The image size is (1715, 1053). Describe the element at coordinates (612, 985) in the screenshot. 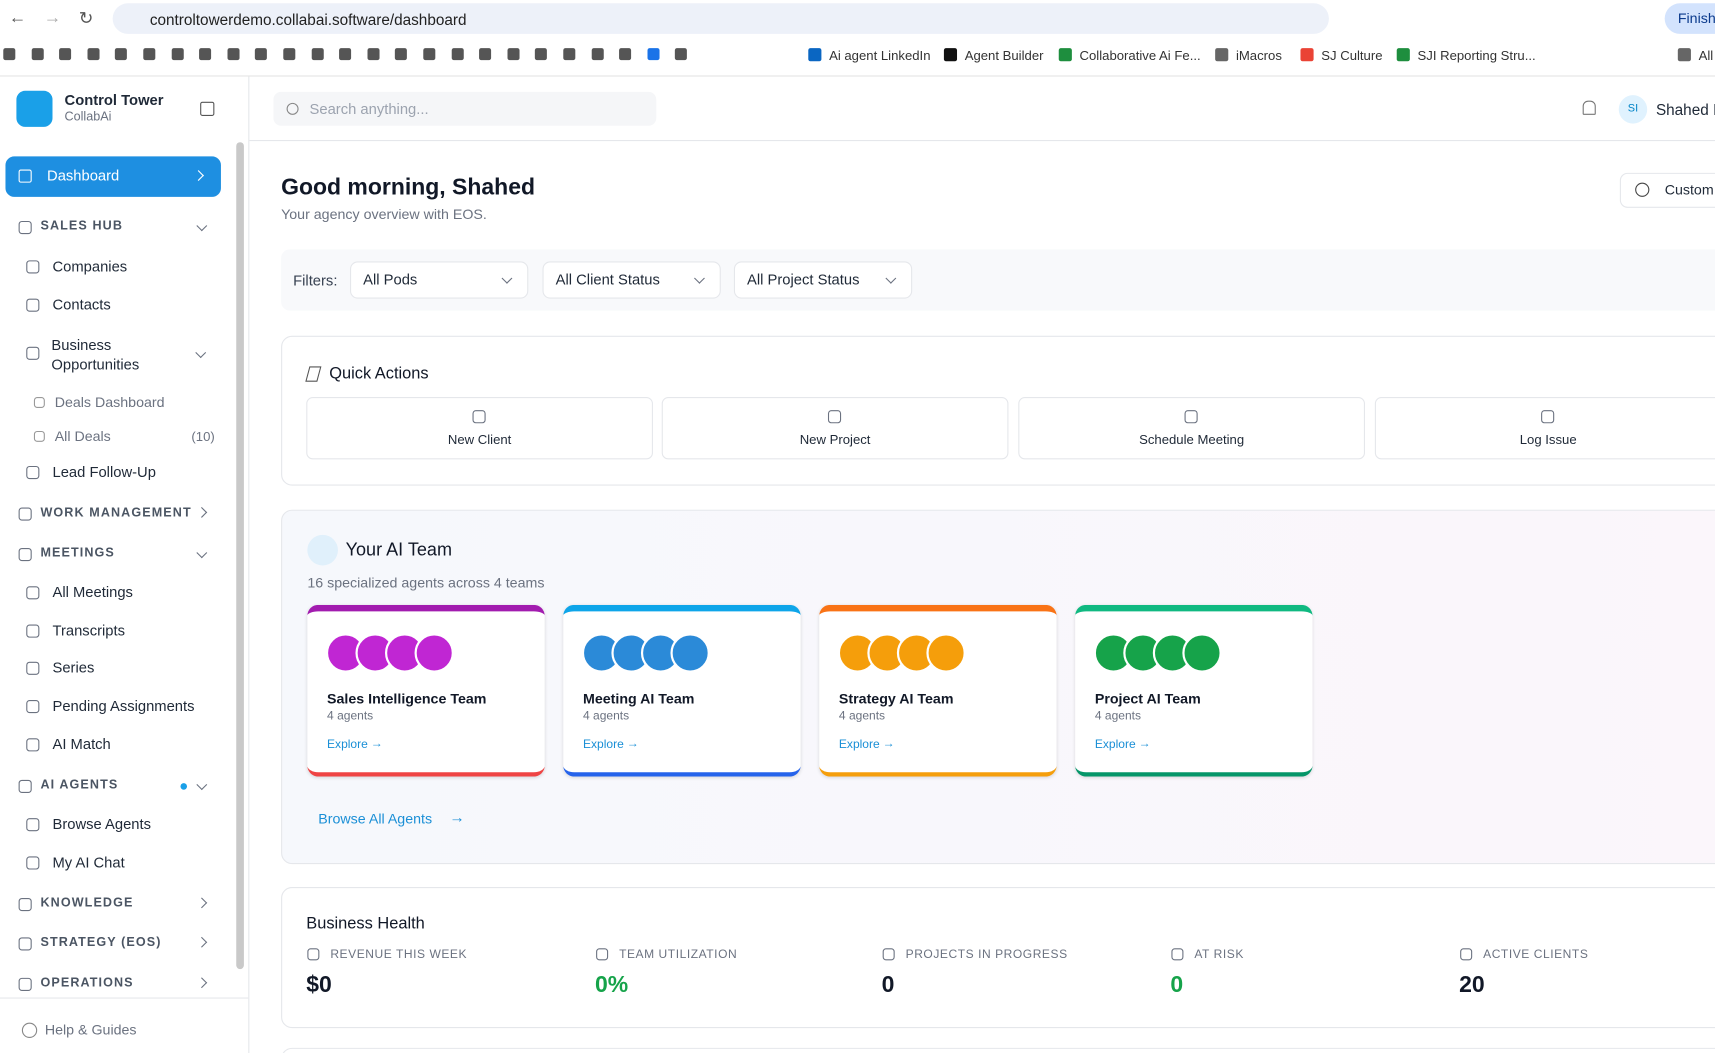

I see `metric-value: 0%` at that location.